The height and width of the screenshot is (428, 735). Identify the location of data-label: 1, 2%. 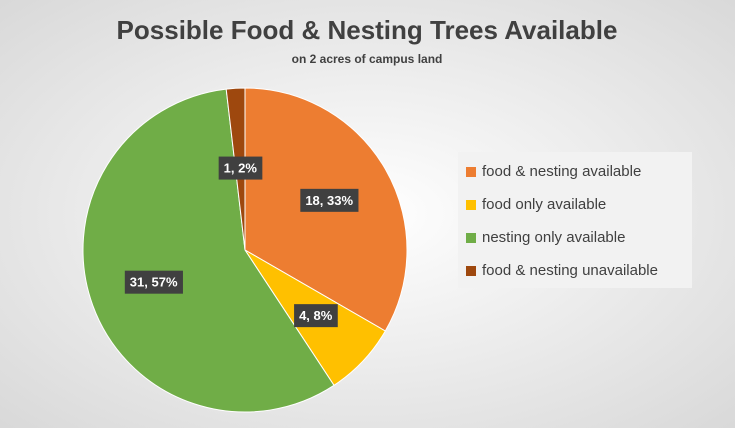
(241, 168).